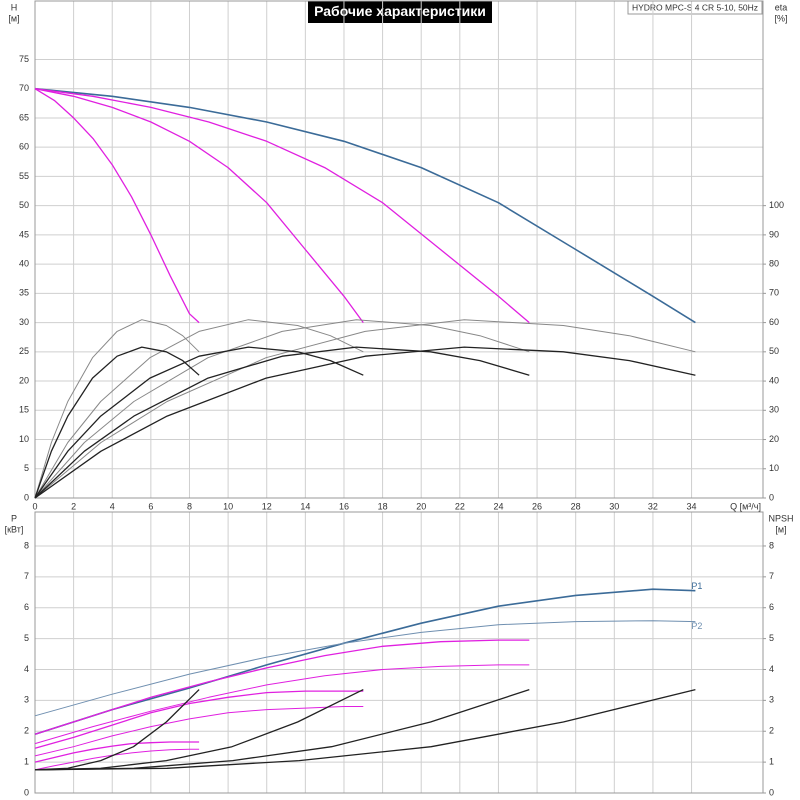  What do you see at coordinates (13, 18) in the screenshot?
I see `y-axis-unit: [м]` at bounding box center [13, 18].